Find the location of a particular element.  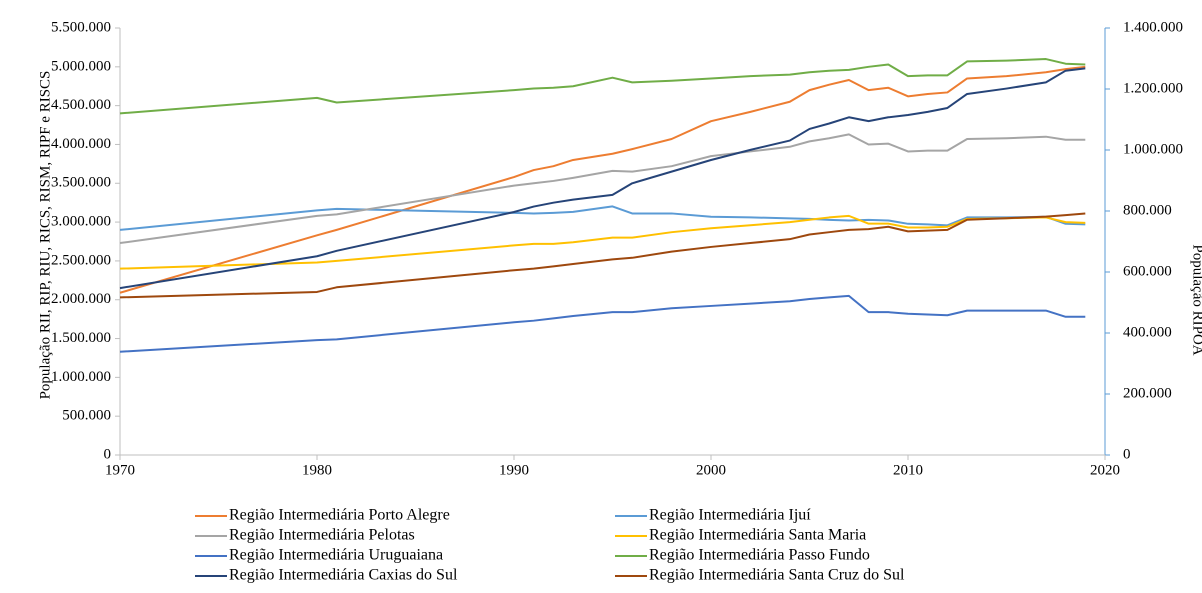

y-tick-label: 5.500.000 is located at coordinates (81, 27).